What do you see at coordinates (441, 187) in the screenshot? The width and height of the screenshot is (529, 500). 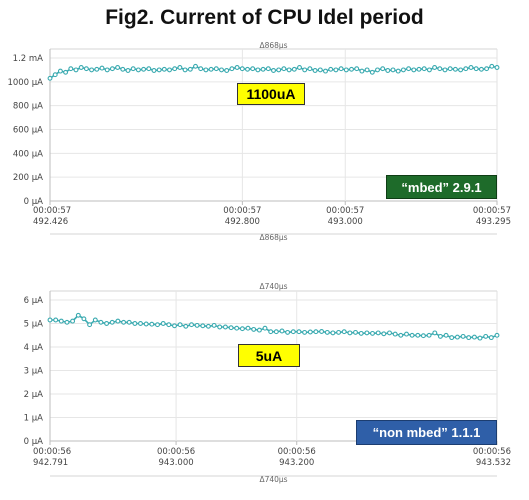 I see `chart-1-version-label: “mbed” 2.9.1` at bounding box center [441, 187].